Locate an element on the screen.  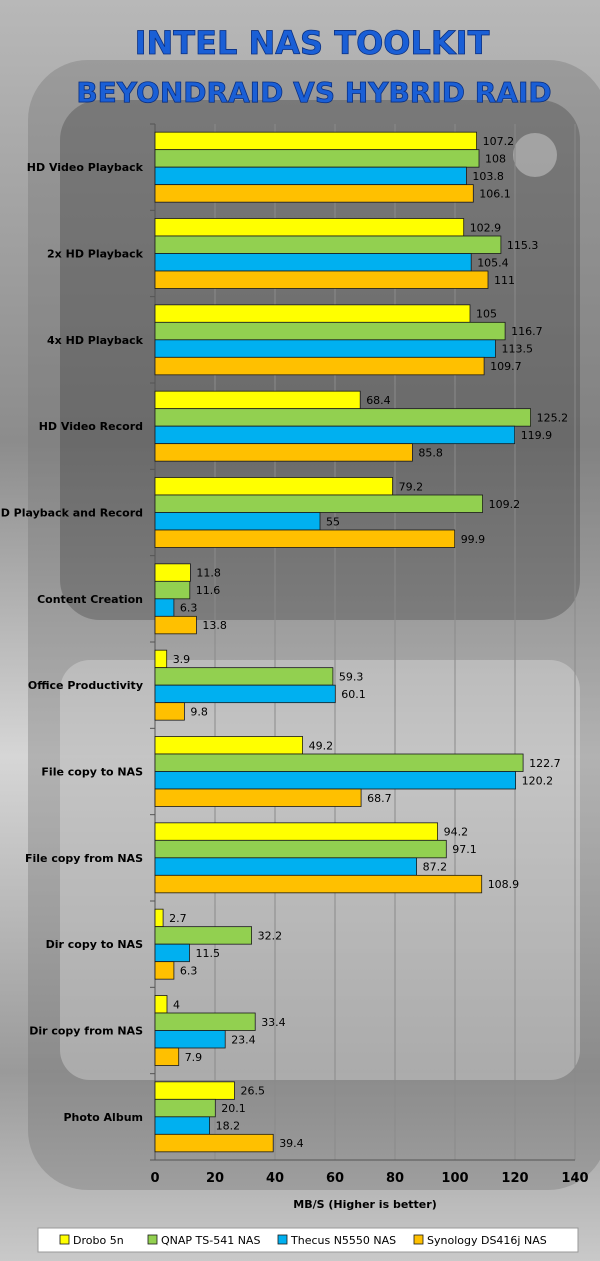
chart-subtitle: BEYONDRAID VS HYBRID RAID is located at coordinates (313, 92).